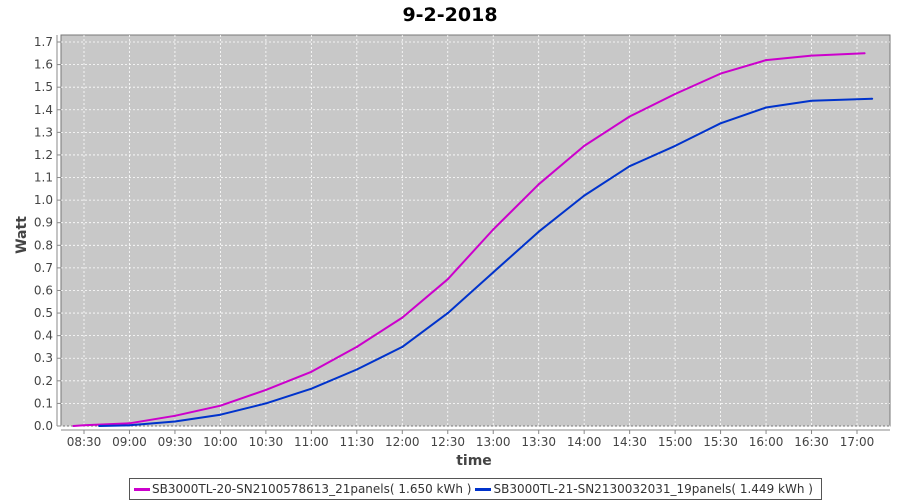  What do you see at coordinates (43, 336) in the screenshot?
I see `y-tick-label: 0.4` at bounding box center [43, 336].